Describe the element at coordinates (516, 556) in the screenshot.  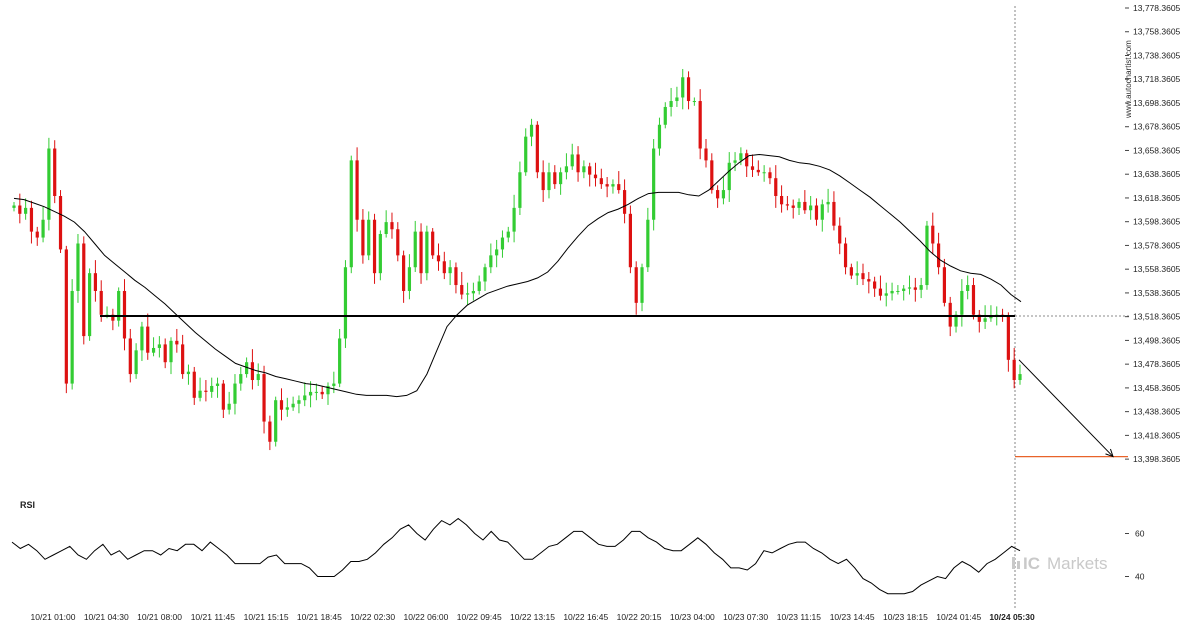
I see `rsi-line` at that location.